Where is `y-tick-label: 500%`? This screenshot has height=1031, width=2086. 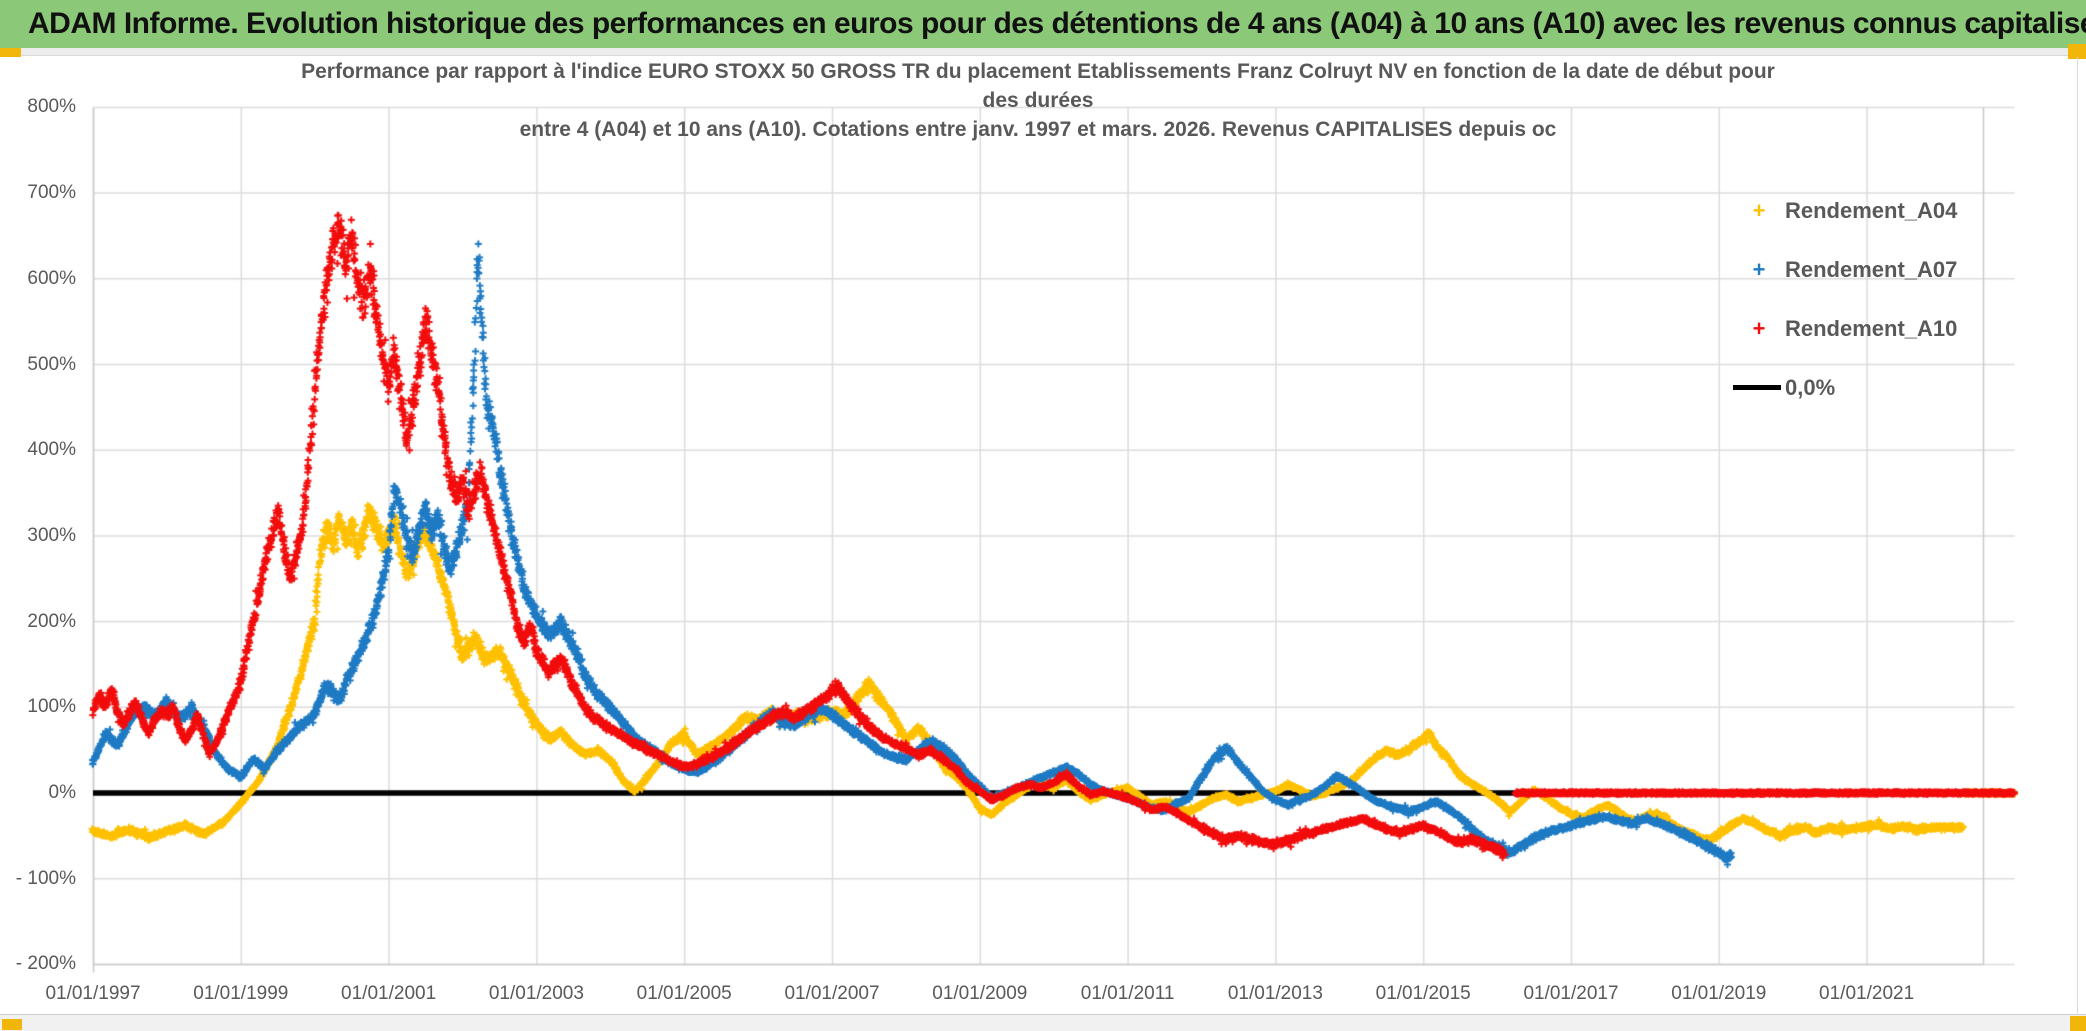
y-tick-label: 500% is located at coordinates (51, 364).